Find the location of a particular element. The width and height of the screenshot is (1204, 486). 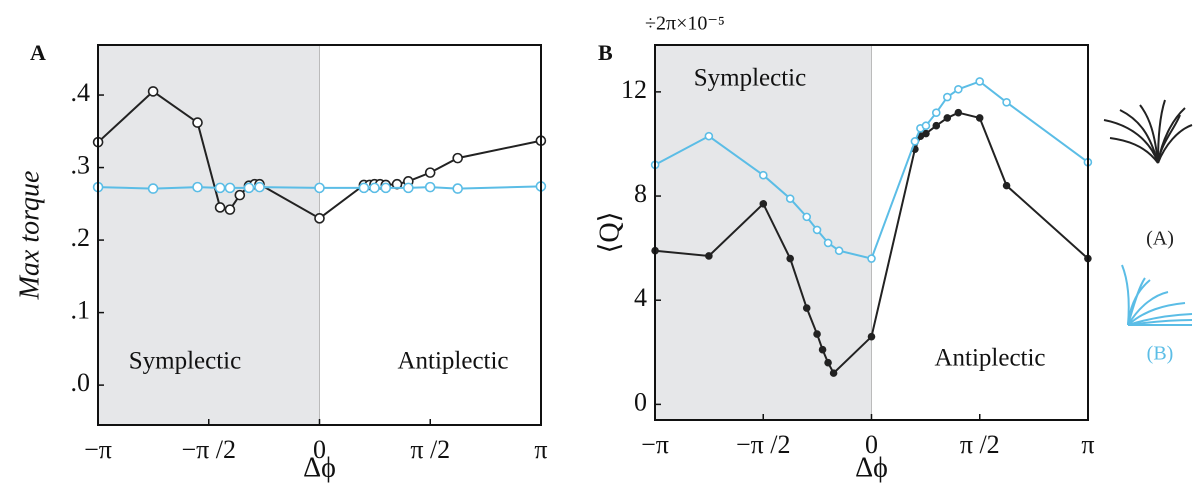

panel-label: A is located at coordinates (38, 52).